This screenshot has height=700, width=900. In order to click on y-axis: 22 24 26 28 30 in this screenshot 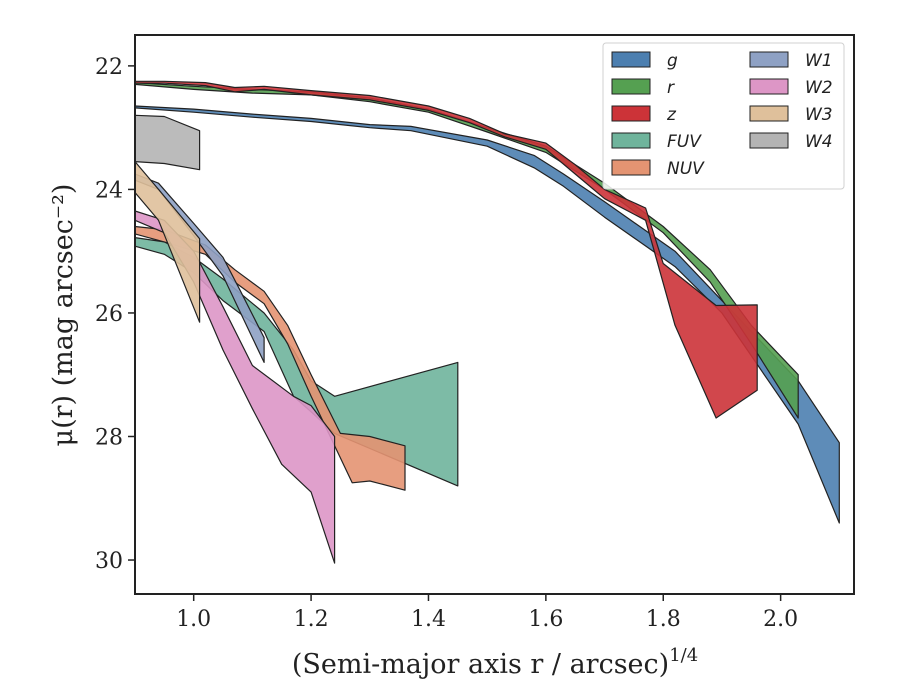, I will do `click(115, 314)`.